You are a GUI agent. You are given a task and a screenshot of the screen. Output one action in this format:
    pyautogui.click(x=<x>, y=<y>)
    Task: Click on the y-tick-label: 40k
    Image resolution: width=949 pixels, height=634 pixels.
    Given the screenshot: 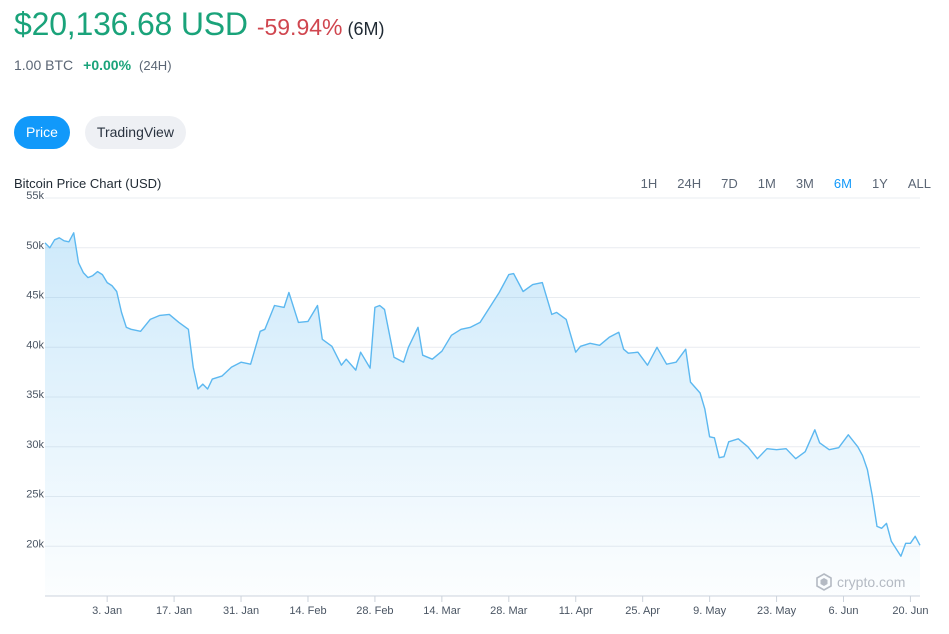 What is the action you would take?
    pyautogui.click(x=35, y=345)
    